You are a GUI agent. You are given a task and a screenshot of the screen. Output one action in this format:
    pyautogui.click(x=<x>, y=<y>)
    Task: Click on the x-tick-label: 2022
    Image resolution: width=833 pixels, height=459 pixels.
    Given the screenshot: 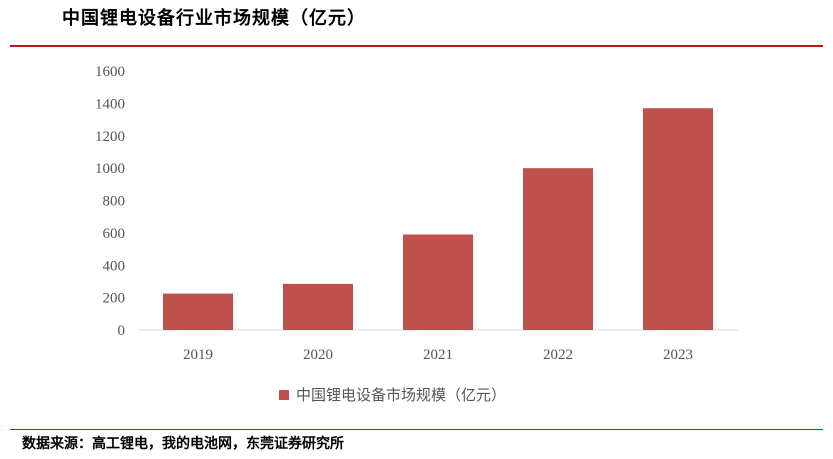 What is the action you would take?
    pyautogui.click(x=558, y=355)
    